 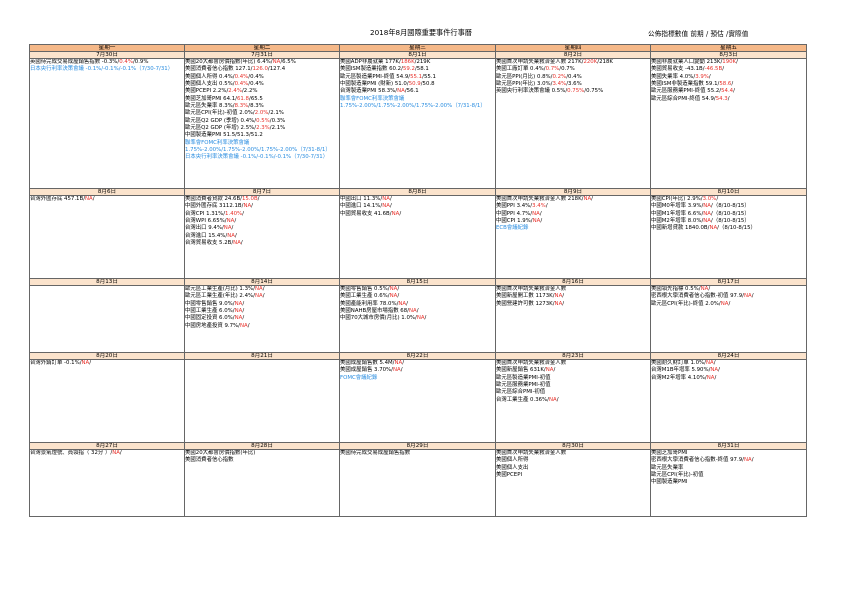 I want to click on event-line: 台灣WPI 6.65%/NA/, so click(x=262, y=221).